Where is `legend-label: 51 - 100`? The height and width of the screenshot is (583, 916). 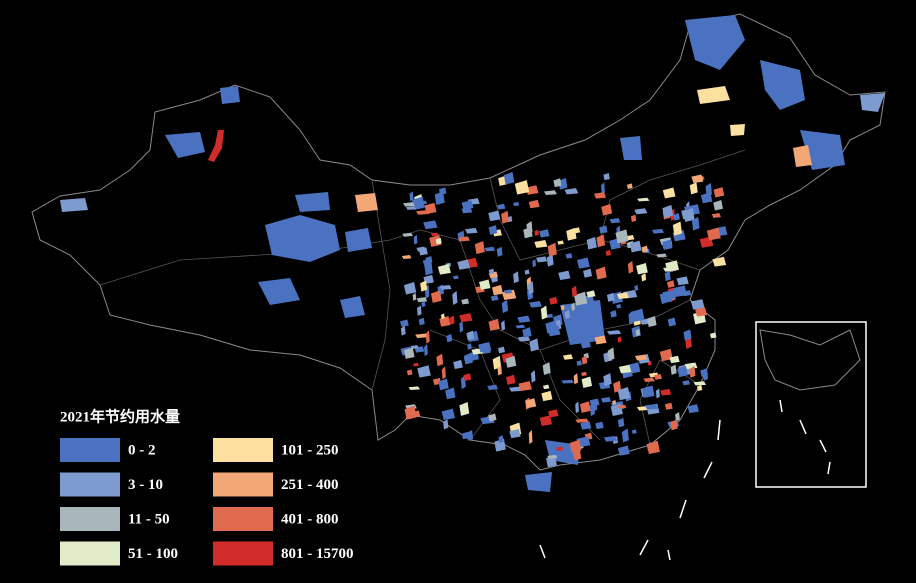 legend-label: 51 - 100 is located at coordinates (153, 554).